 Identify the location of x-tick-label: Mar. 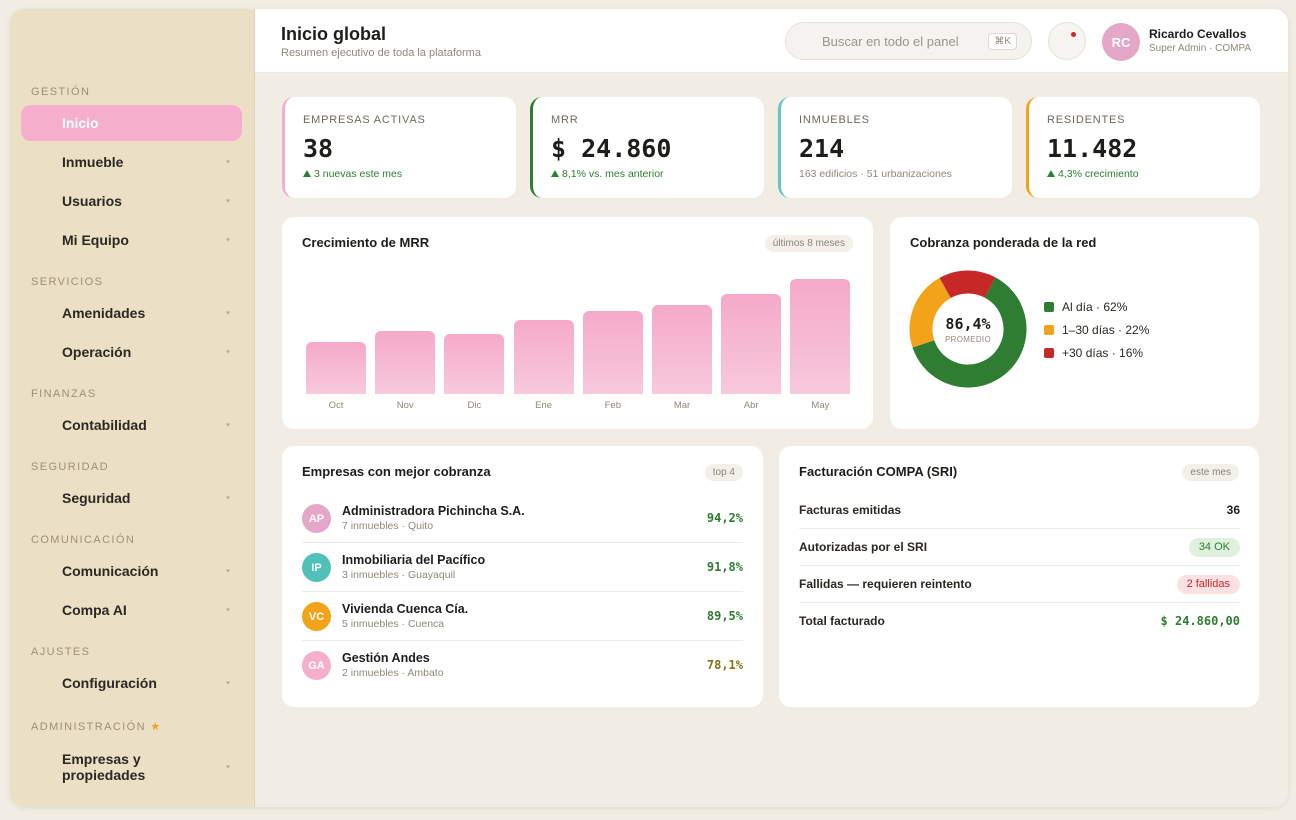
(682, 405).